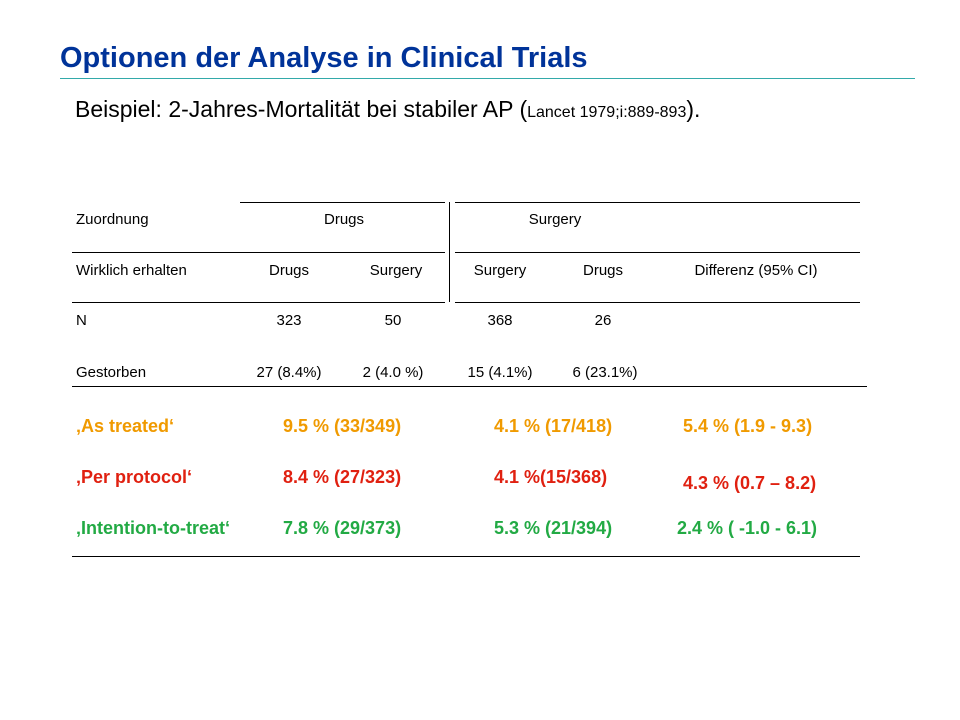  I want to click on itt-label: ‚Intention-to-treat‘, so click(153, 528).